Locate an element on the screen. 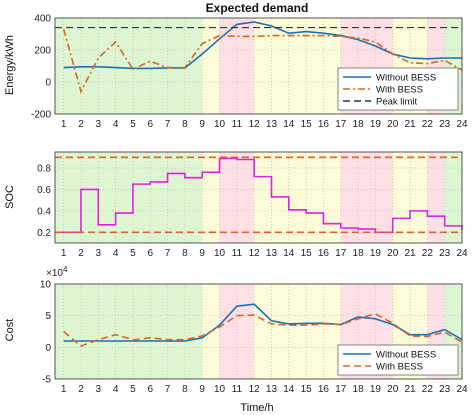  y-axis-label-soc: SOC is located at coordinates (10, 197).